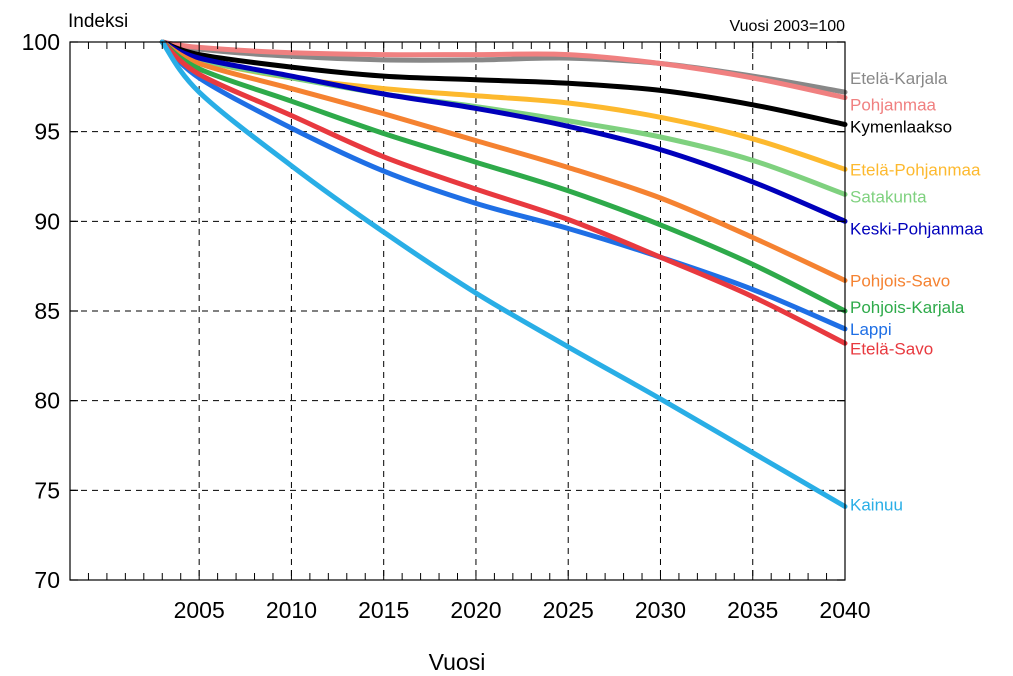 This screenshot has width=1013, height=676. I want to click on y-tick-label: 90, so click(47, 221).